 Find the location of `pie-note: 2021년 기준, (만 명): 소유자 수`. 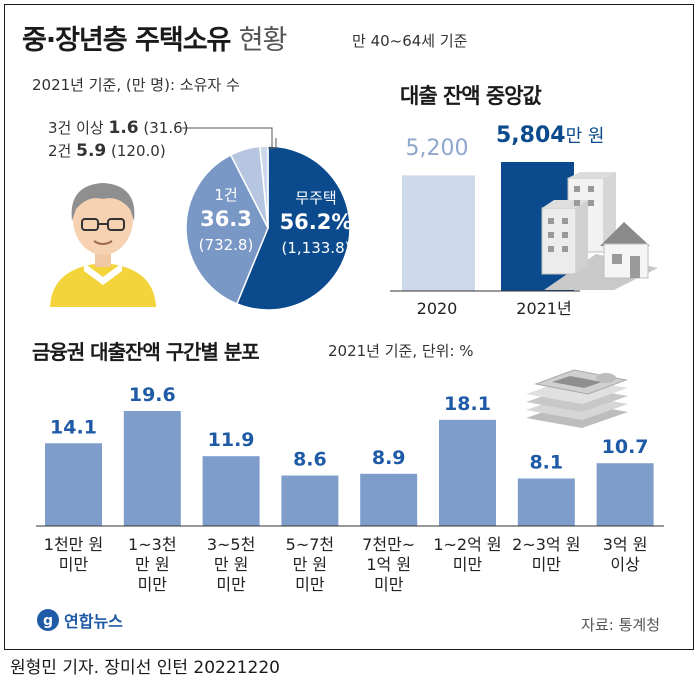

pie-note: 2021년 기준, (만 명): 소유자 수 is located at coordinates (136, 85).